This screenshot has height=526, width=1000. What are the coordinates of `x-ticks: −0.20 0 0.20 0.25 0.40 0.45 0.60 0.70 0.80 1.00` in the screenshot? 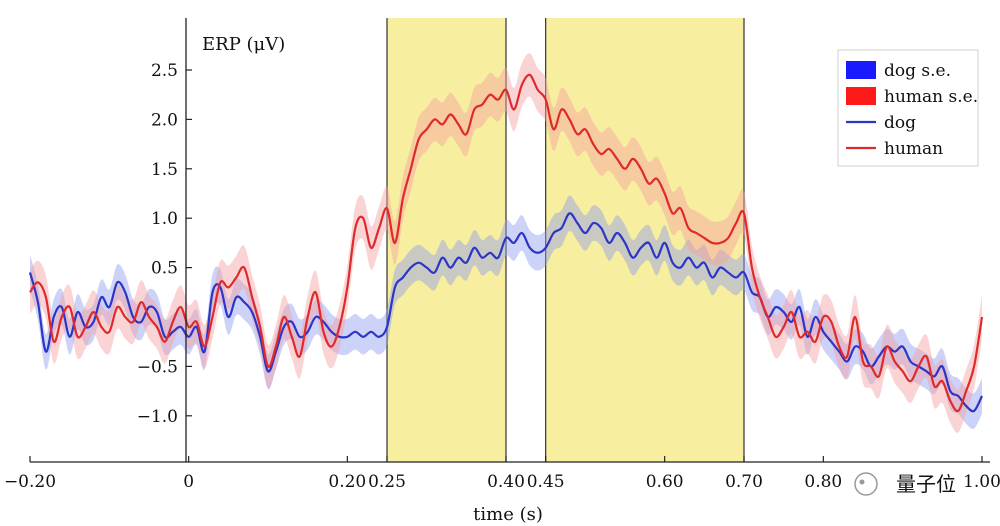 It's located at (502, 474).